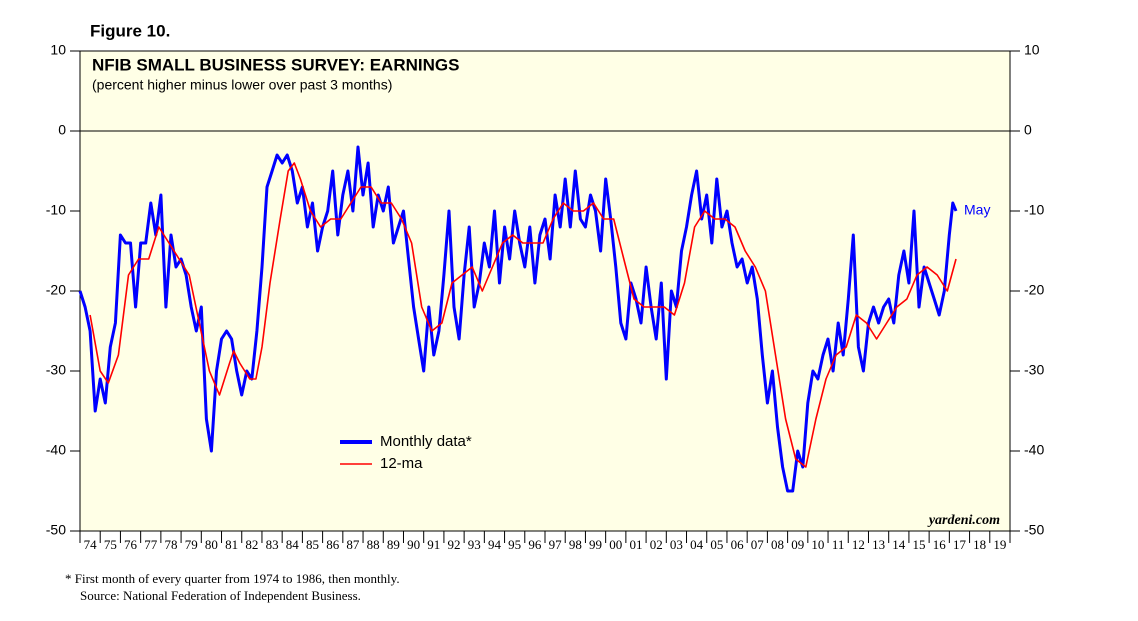 The image size is (1138, 621). What do you see at coordinates (858, 544) in the screenshot?
I see `x-tick-label: 12` at bounding box center [858, 544].